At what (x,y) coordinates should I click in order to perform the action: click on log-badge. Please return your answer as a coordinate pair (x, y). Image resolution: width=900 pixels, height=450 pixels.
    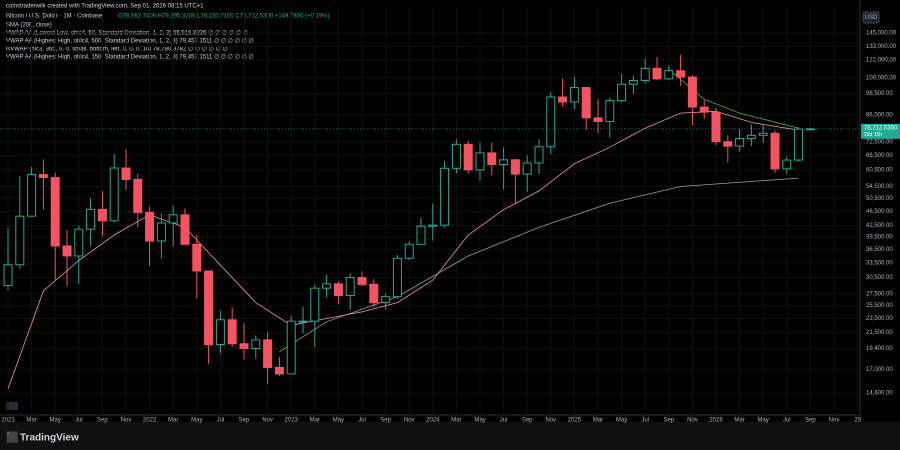
    Looking at the image, I should click on (12, 406).